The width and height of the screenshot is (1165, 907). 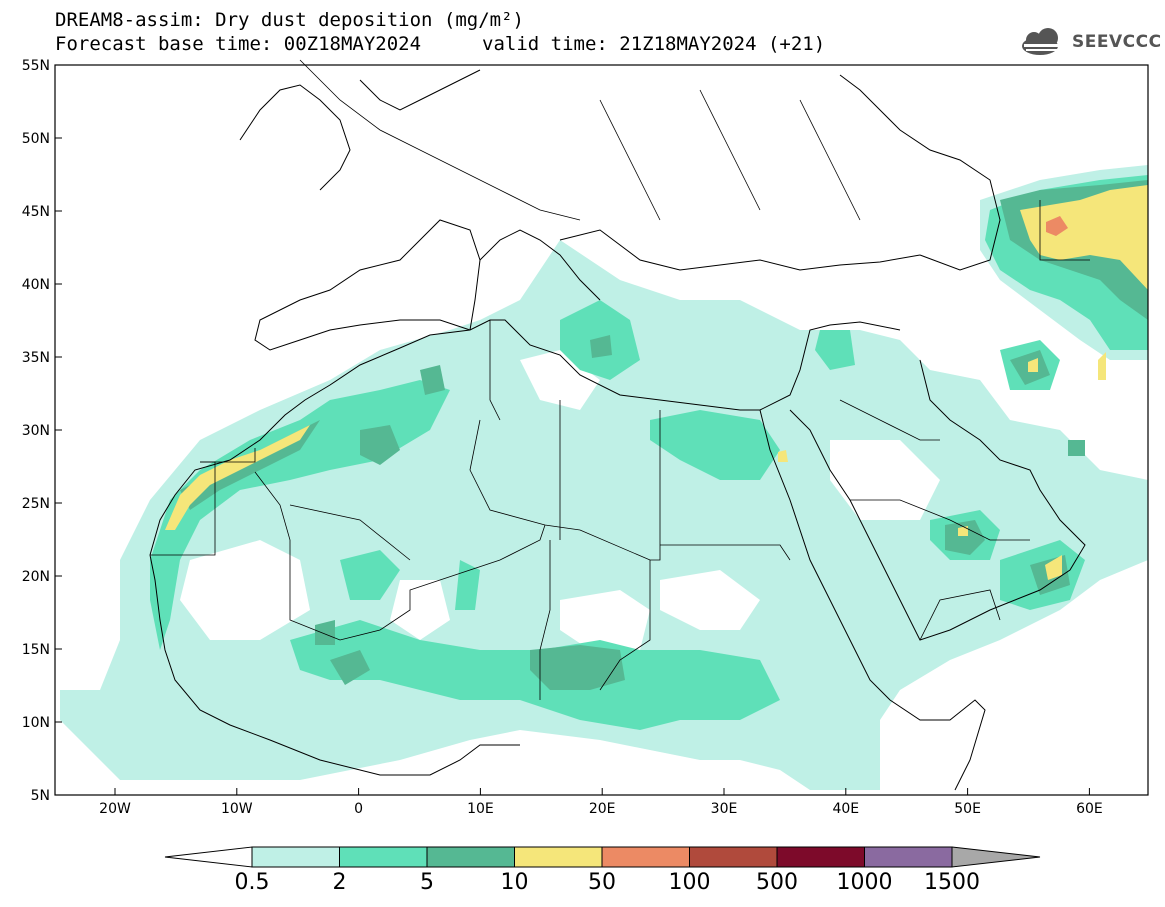 I want to click on lat-tick-label: 50N, so click(x=36, y=139).